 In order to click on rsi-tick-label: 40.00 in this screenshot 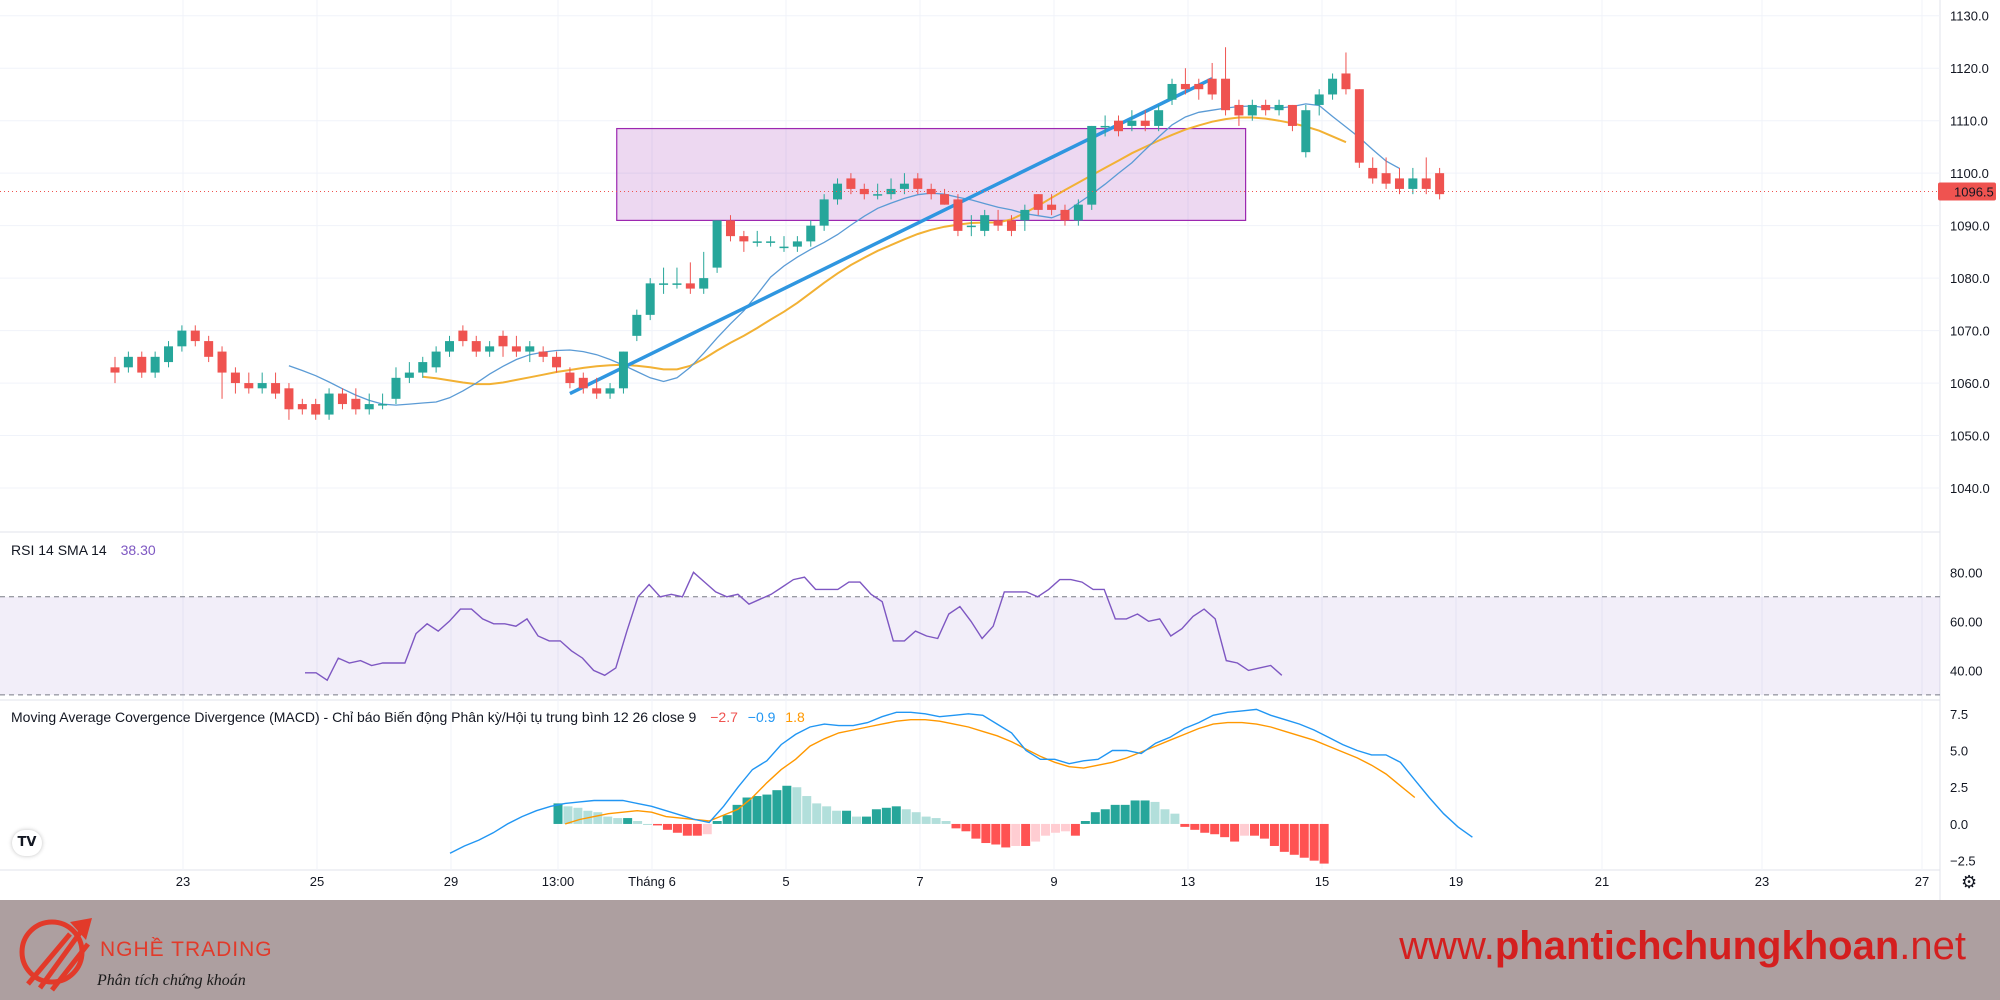, I will do `click(1966, 670)`.